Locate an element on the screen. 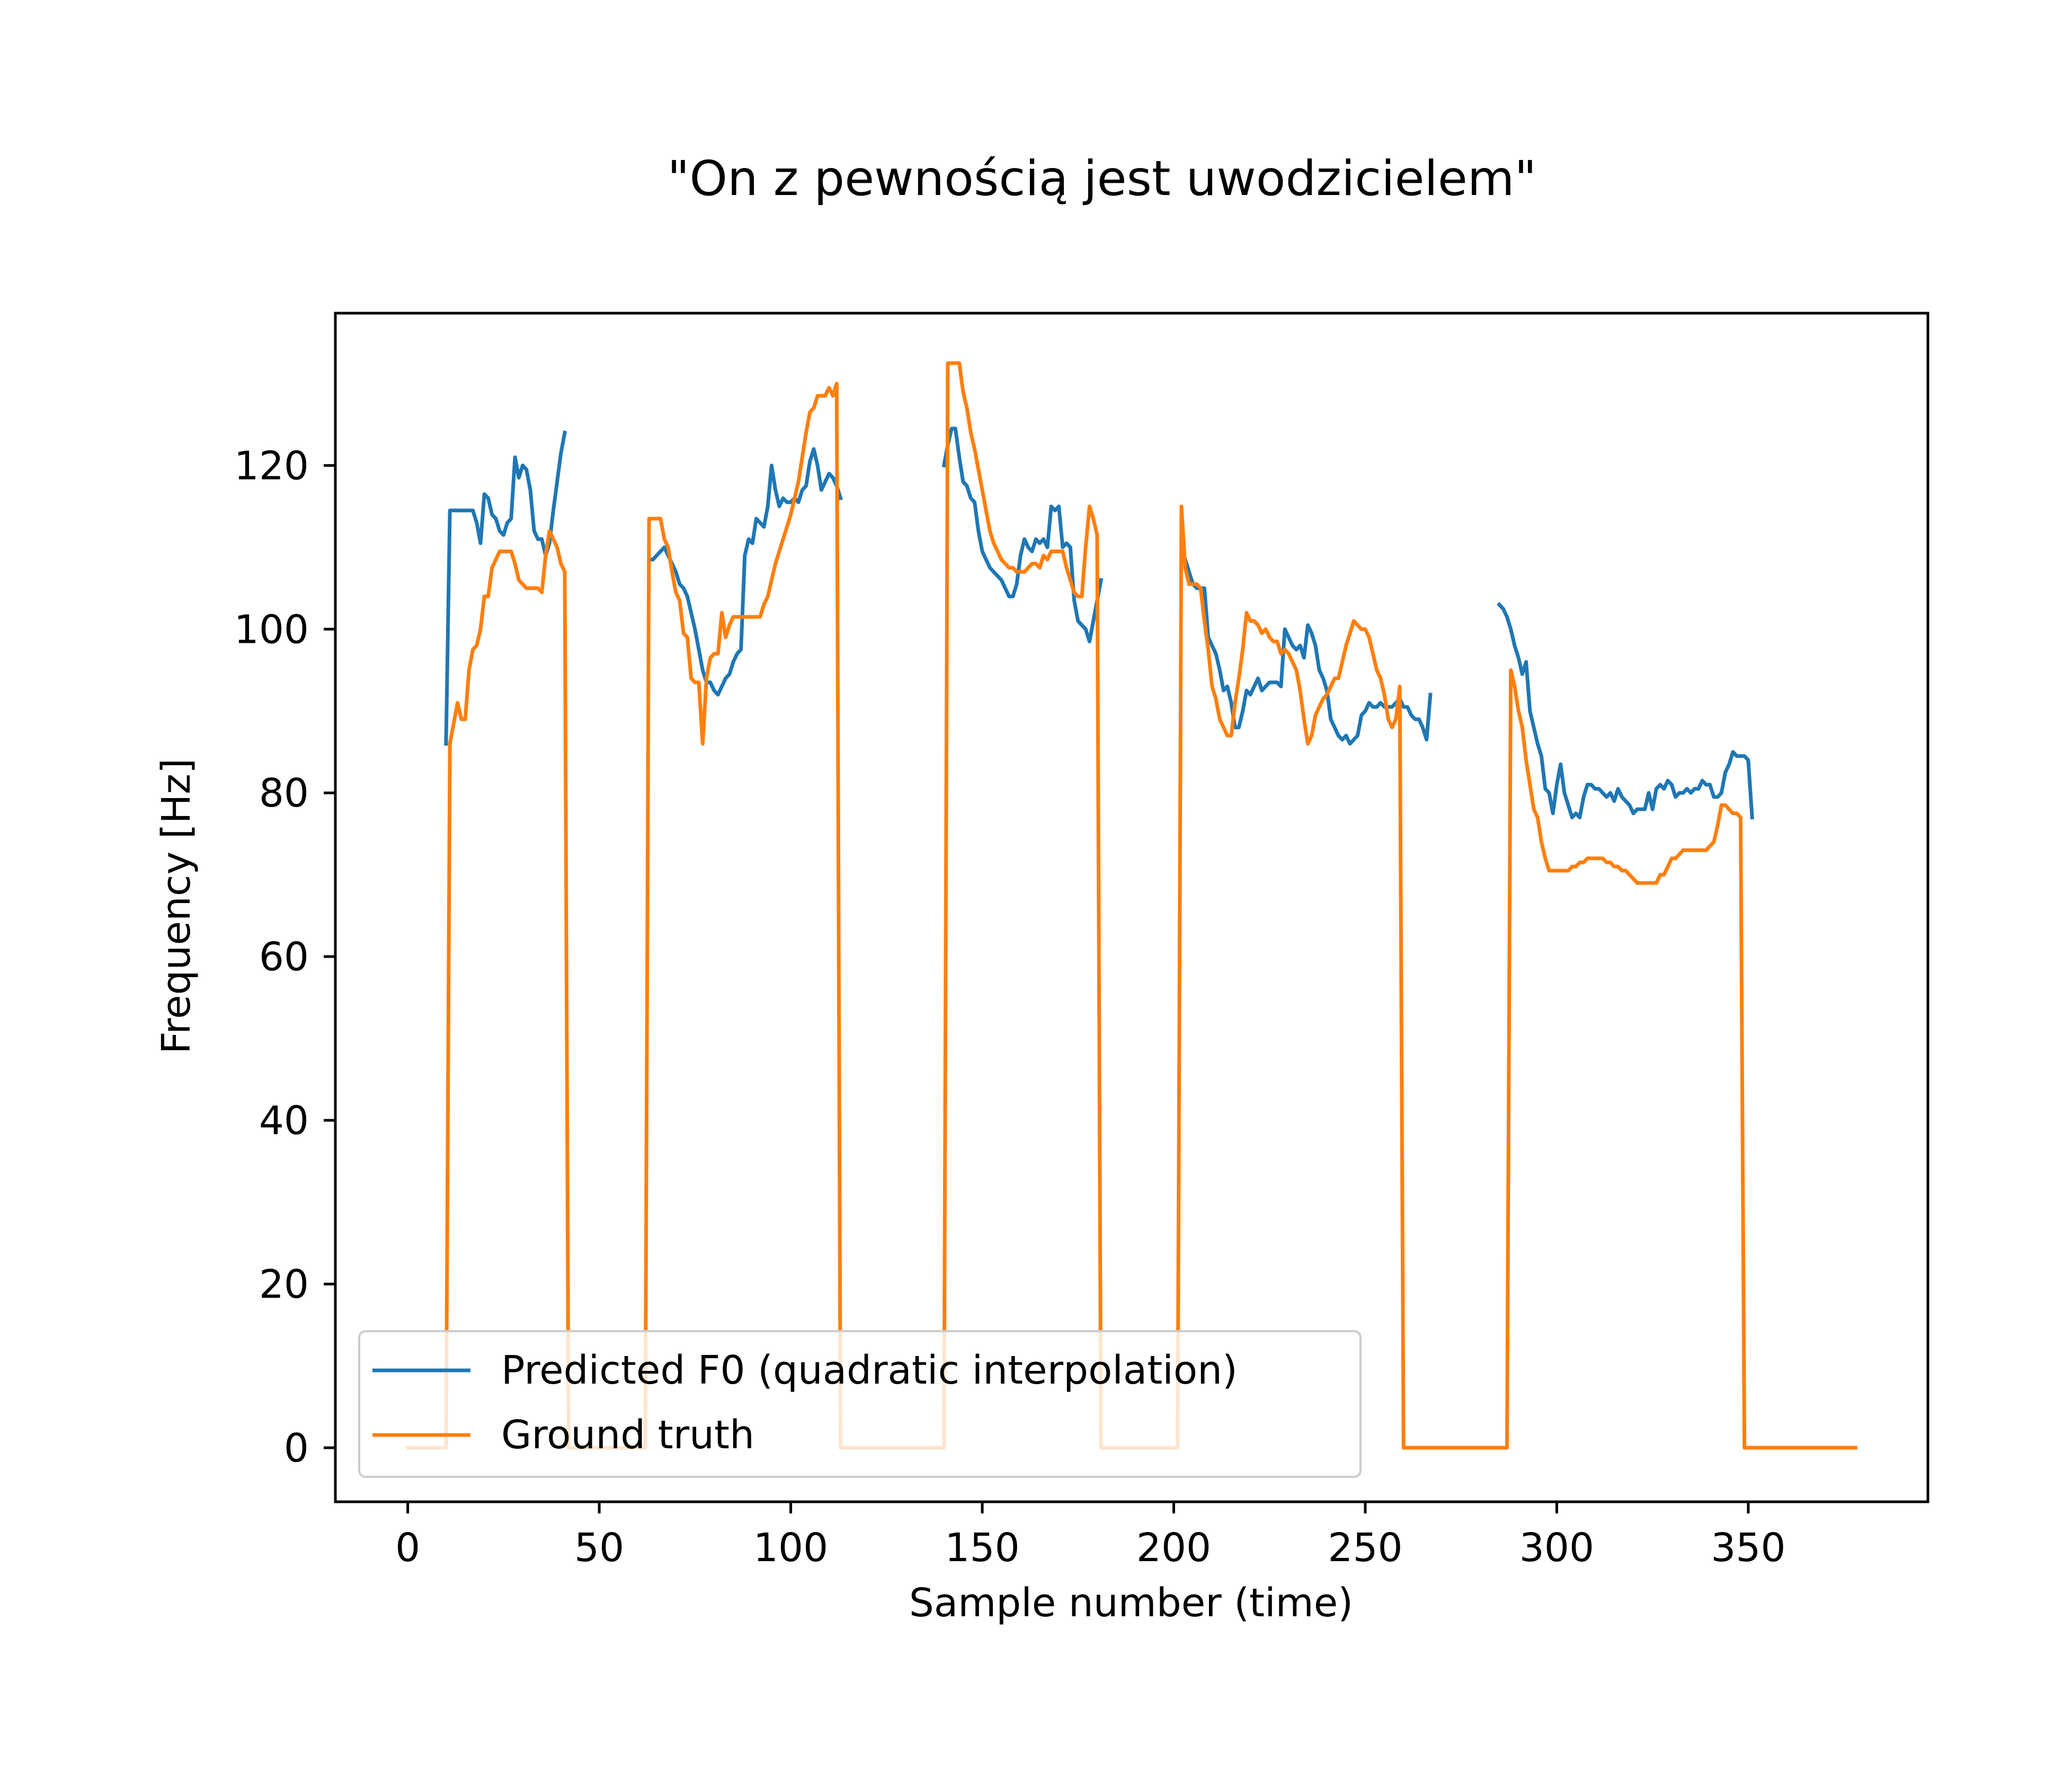 The height and width of the screenshot is (1780, 2072). x-tick-label: 200 is located at coordinates (1173, 1548).